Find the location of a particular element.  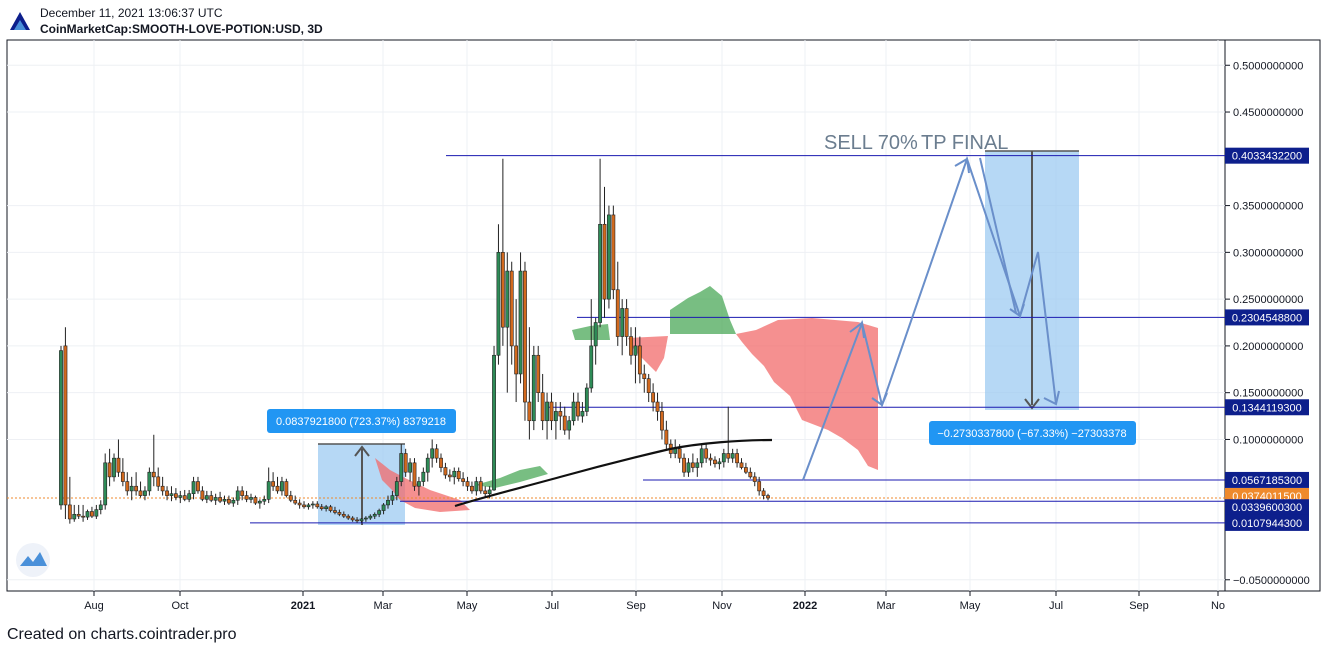

watermark-logo-icon is located at coordinates (33, 560).